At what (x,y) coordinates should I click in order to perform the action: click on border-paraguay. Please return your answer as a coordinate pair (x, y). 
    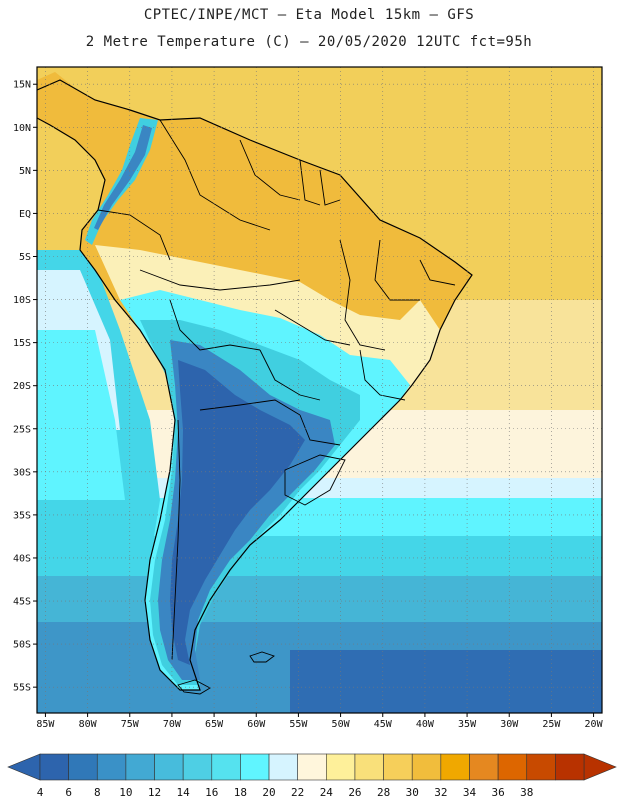
    Looking at the image, I should click on (320, 430).